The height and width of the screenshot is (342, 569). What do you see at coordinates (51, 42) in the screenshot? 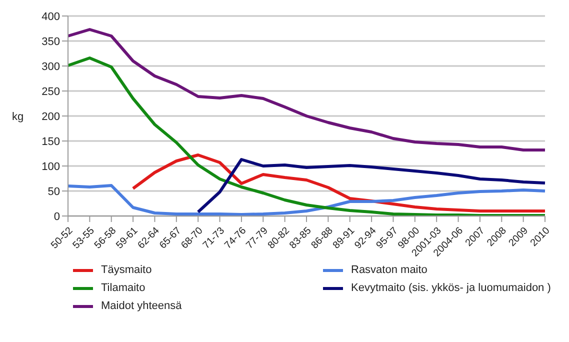
I see `y-tick-label: 350` at bounding box center [51, 42].